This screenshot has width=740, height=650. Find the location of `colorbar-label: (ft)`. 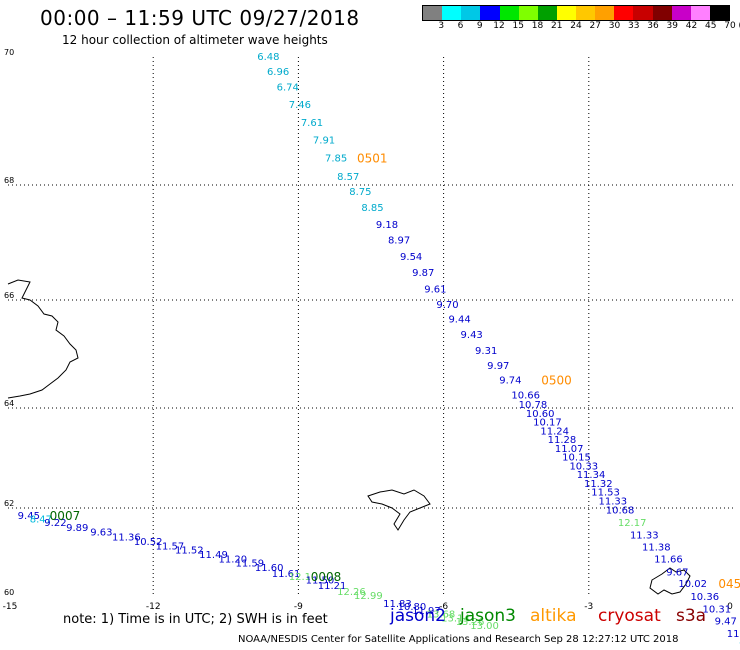

colorbar-label: (ft) is located at coordinates (739, 26).